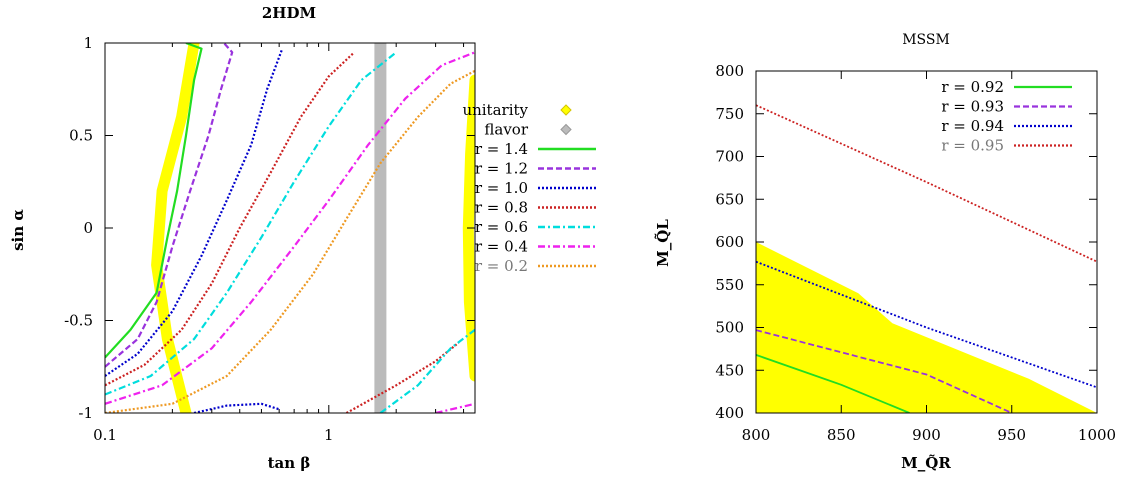 Image resolution: width=1125 pixels, height=485 pixels. What do you see at coordinates (729, 242) in the screenshot?
I see `right-y-tick-label: 600` at bounding box center [729, 242].